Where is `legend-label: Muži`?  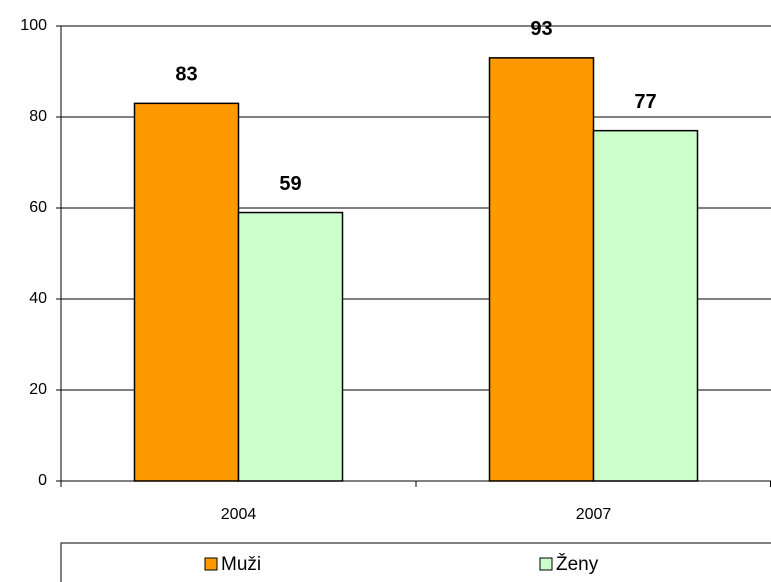
legend-label: Muži is located at coordinates (241, 564).